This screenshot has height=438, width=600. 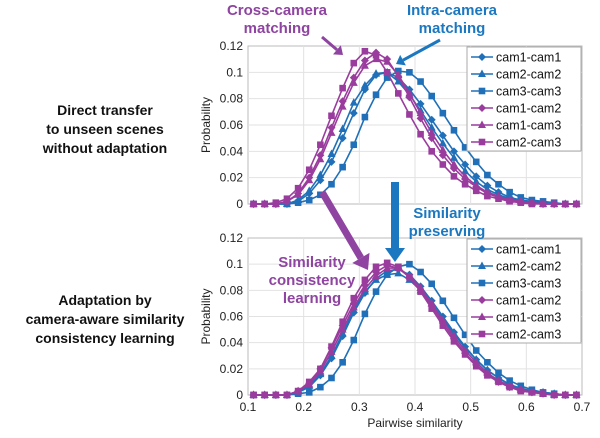 I want to click on y-axis-label: Probability, so click(x=206, y=125).